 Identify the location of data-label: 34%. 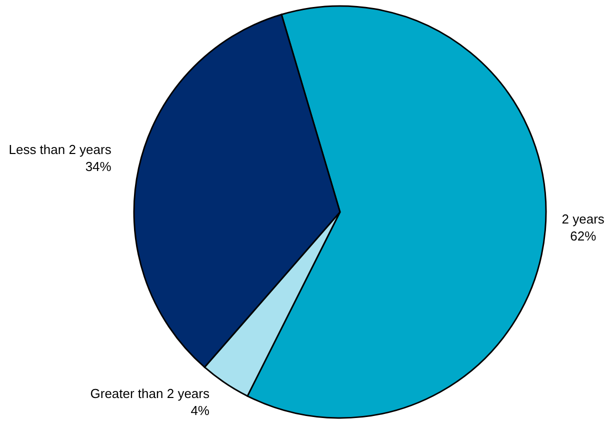
(98, 166).